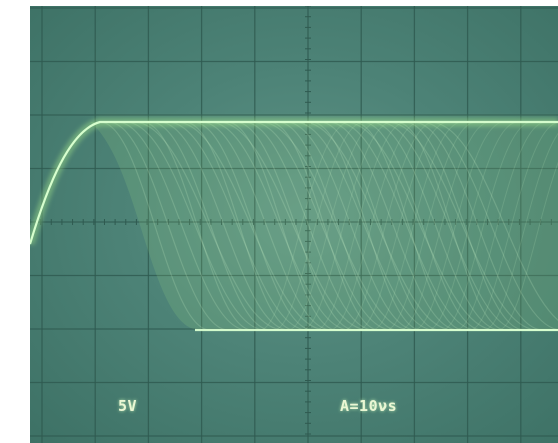 The image size is (558, 443). Describe the element at coordinates (128, 406) in the screenshot. I see `volts-per-div-label: 5V` at that location.